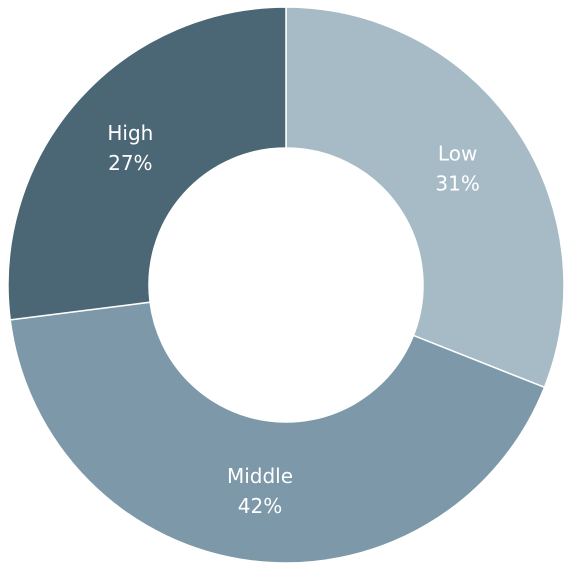 This screenshot has height=571, width=569. Describe the element at coordinates (260, 476) in the screenshot. I see `slice-category-middle: Middle` at that location.